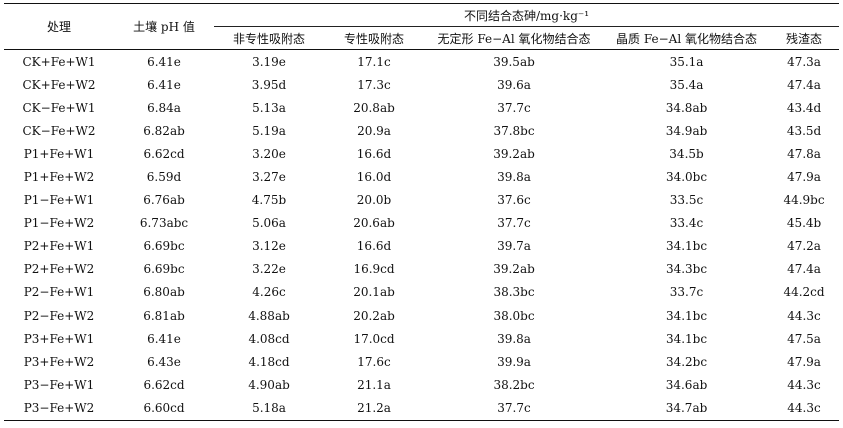 This screenshot has height=428, width=843. I want to click on cell-residual: 47.9a, so click(804, 361).